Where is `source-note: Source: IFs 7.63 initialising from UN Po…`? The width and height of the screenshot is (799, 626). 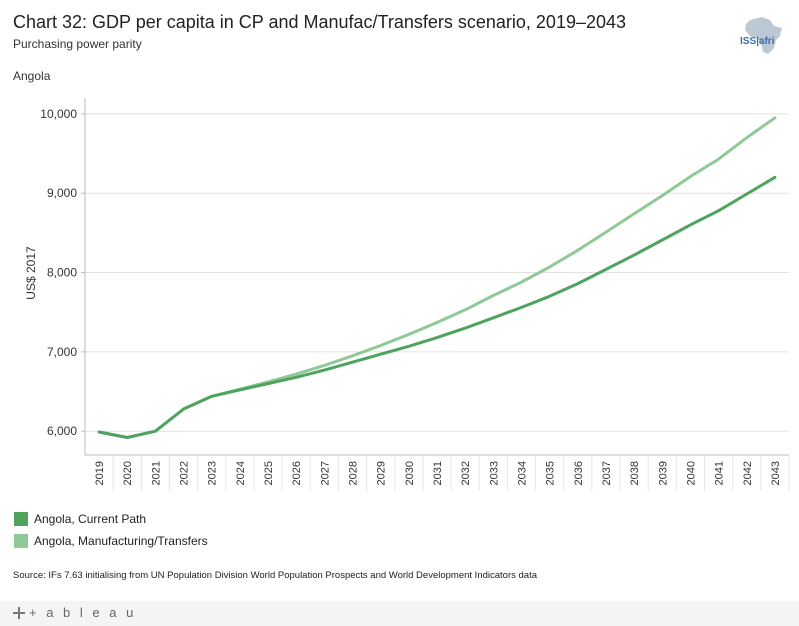
source-note: Source: IFs 7.63 initialising from UN Po… is located at coordinates (275, 575).